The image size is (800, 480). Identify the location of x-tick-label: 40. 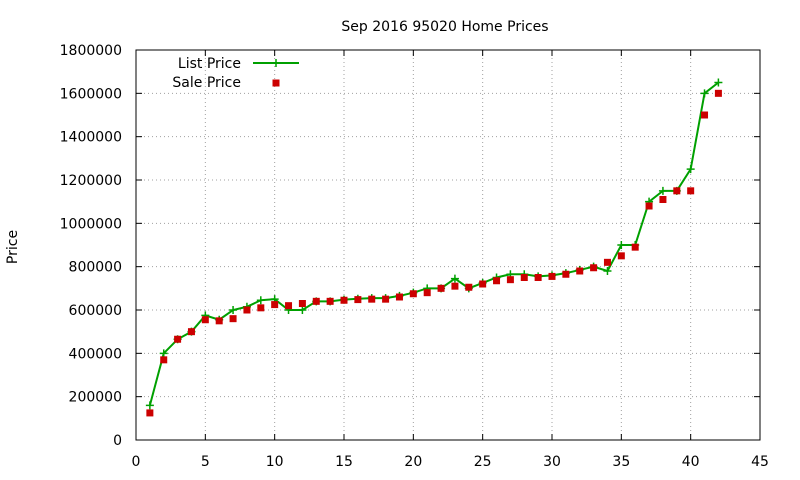
(691, 462).